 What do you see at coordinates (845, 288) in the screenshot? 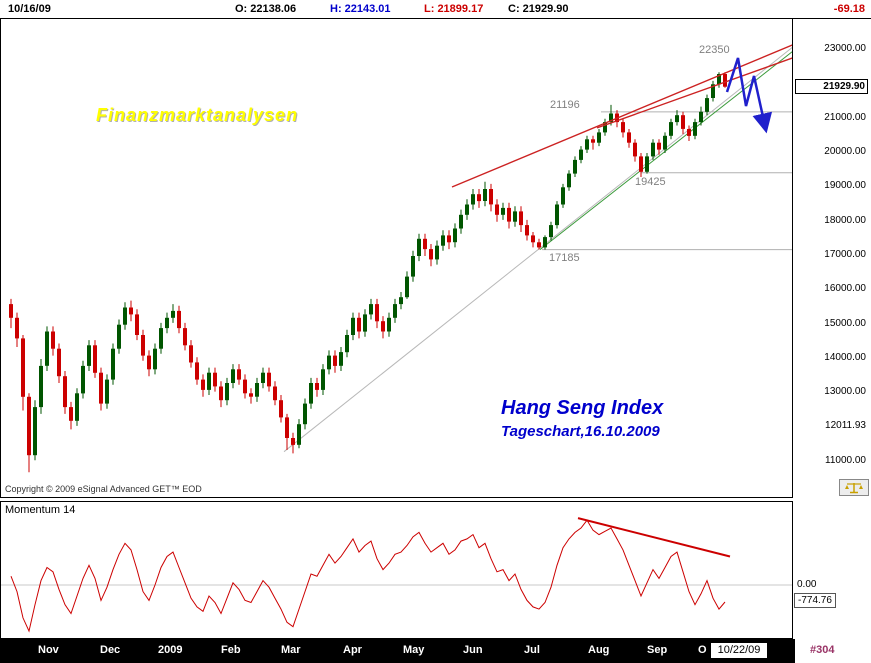
I see `price-axis-label: 16000.00` at bounding box center [845, 288].